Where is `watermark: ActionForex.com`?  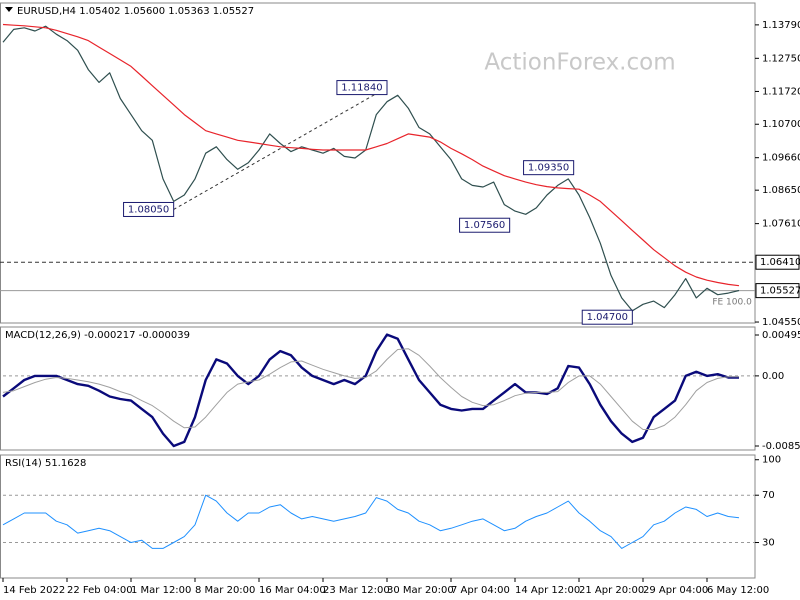
watermark: ActionForex.com is located at coordinates (579, 63).